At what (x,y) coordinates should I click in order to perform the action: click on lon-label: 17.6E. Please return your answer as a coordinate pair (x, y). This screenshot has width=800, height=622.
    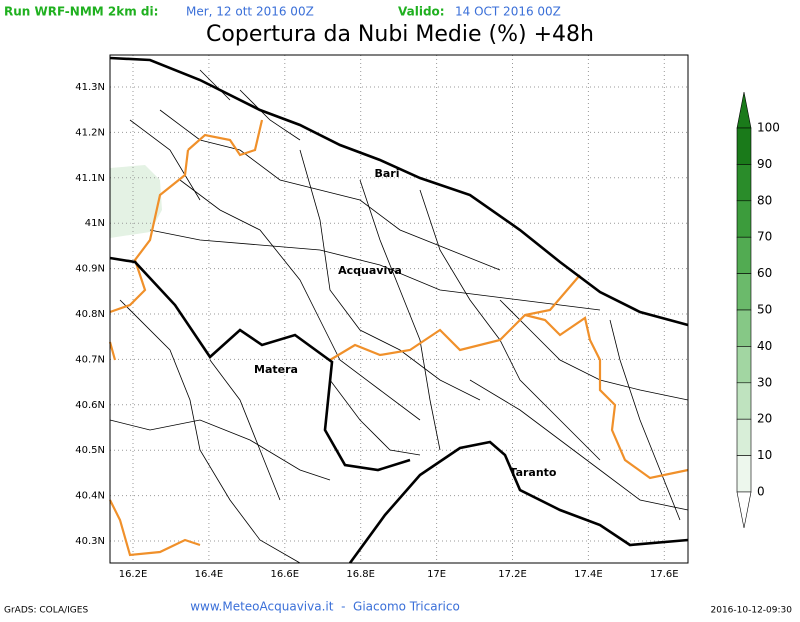
    Looking at the image, I should click on (664, 574).